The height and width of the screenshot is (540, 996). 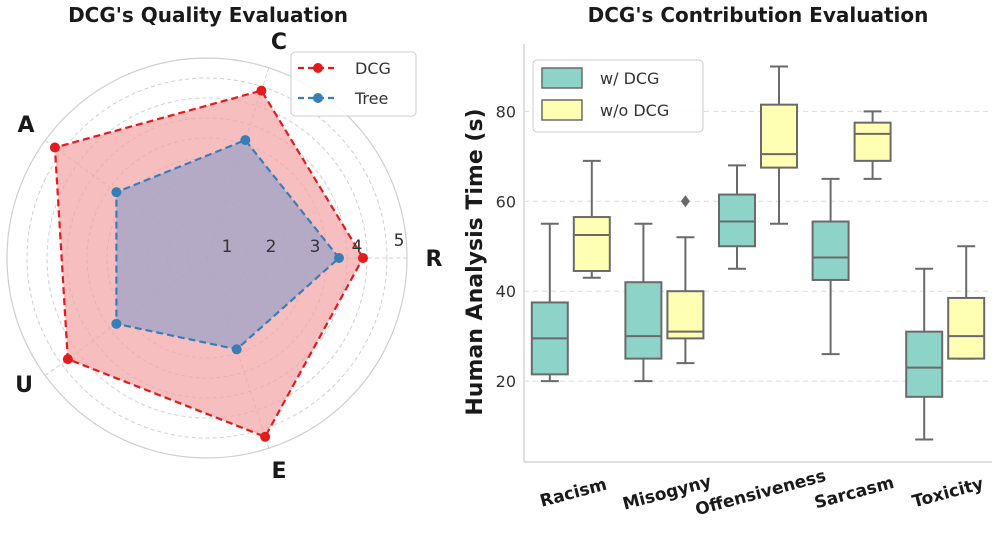 What do you see at coordinates (506, 381) in the screenshot?
I see `box-ytick-label: 20` at bounding box center [506, 381].